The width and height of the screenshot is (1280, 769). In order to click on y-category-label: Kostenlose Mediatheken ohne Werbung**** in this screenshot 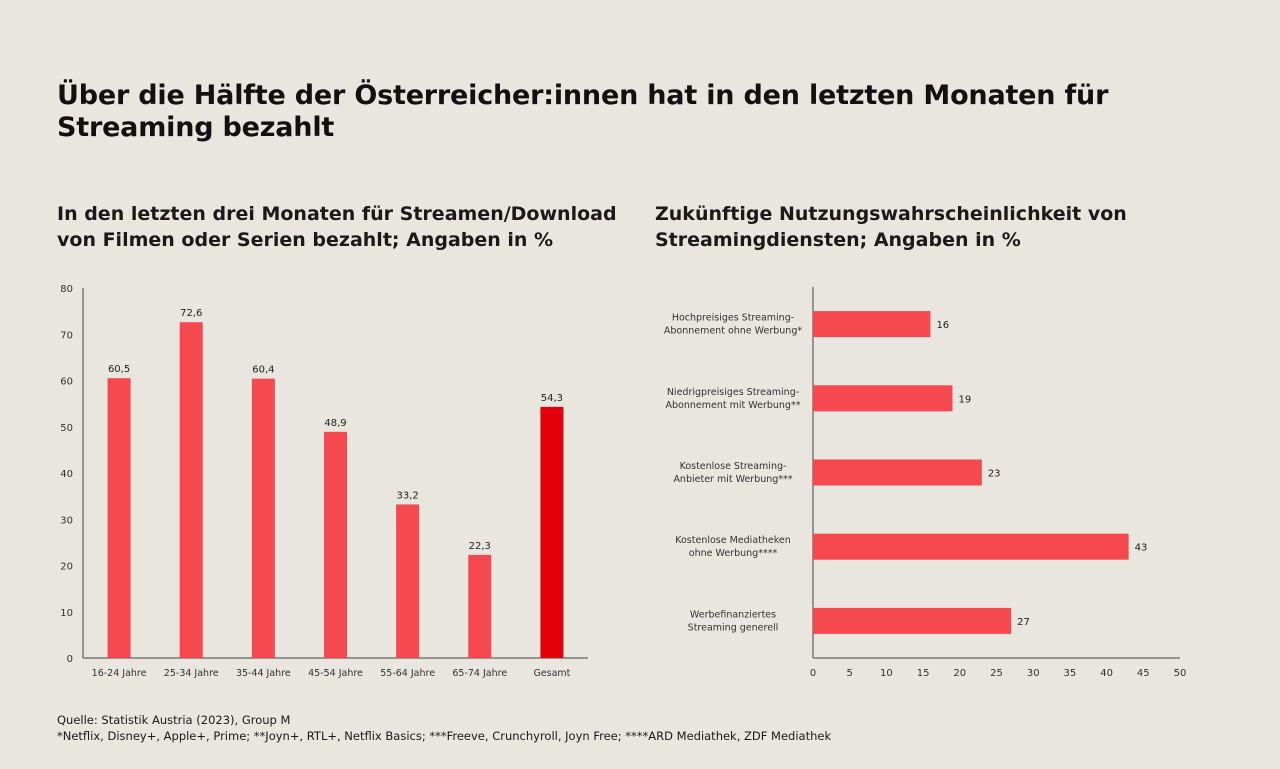, I will do `click(733, 547)`.